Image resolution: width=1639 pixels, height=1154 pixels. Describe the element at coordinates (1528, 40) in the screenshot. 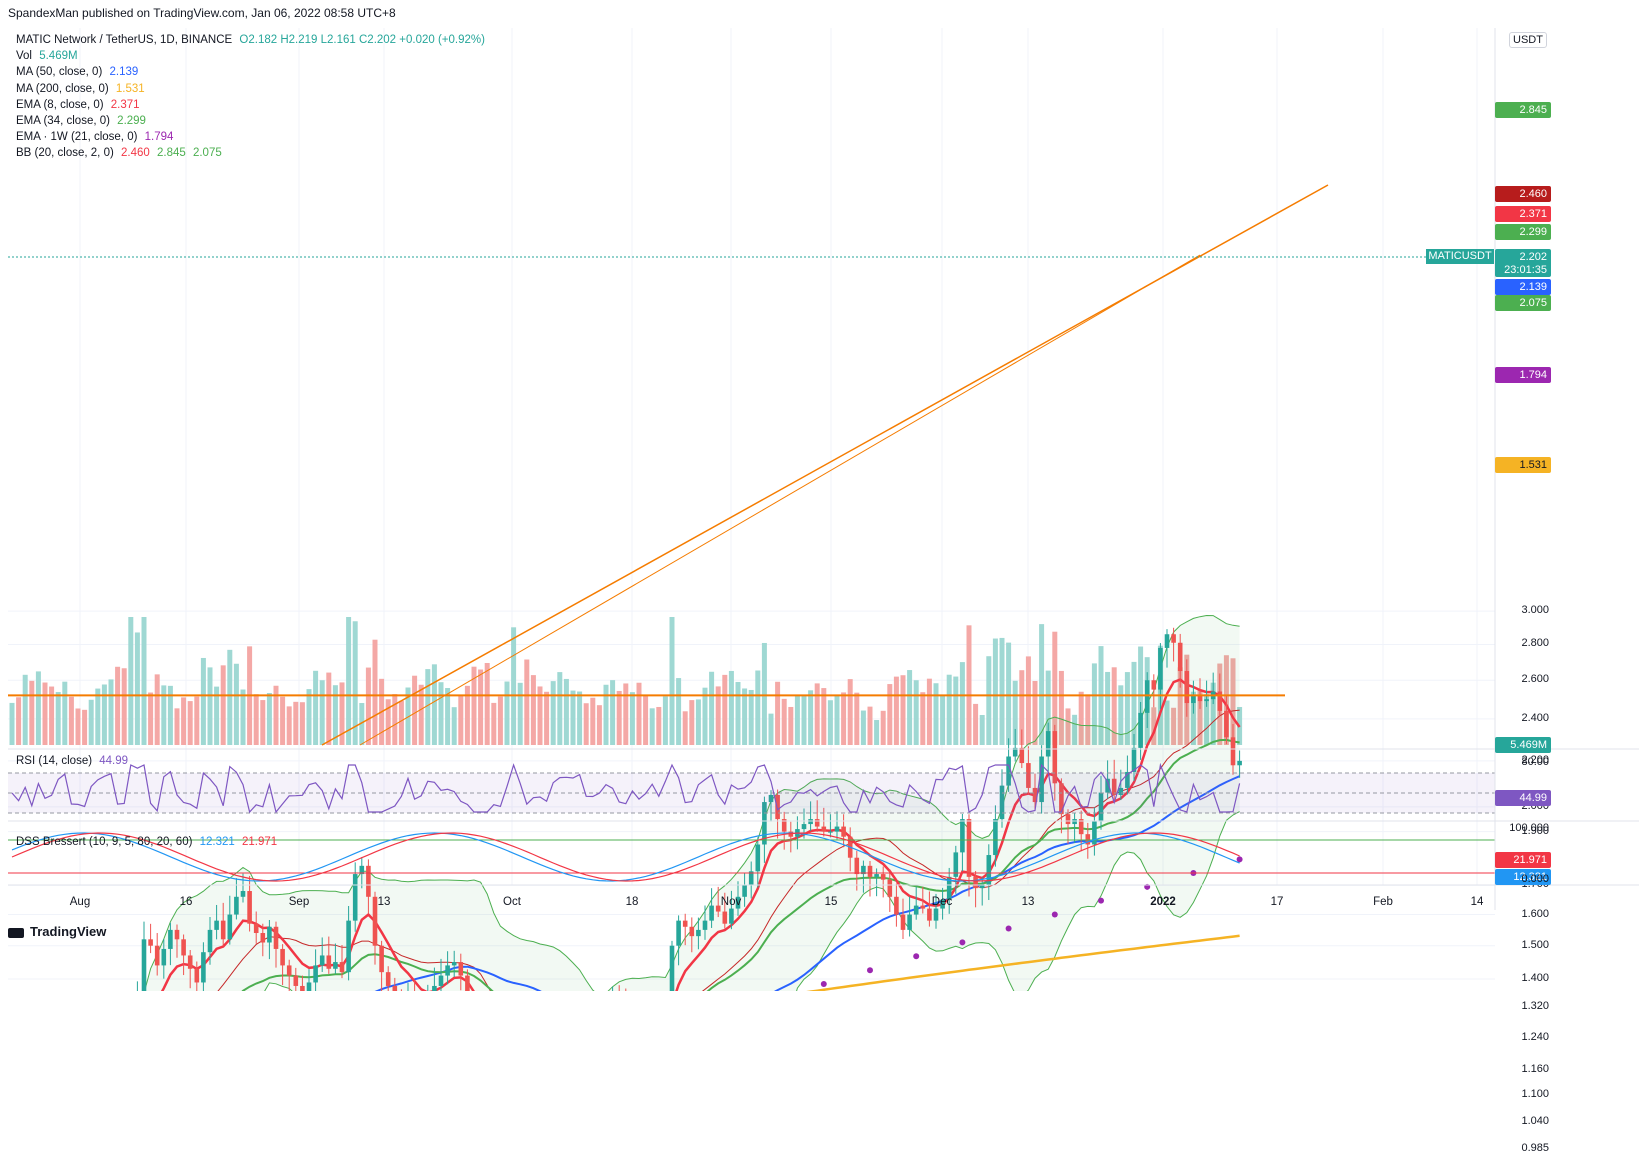

I see `currency-selector: USDT` at that location.